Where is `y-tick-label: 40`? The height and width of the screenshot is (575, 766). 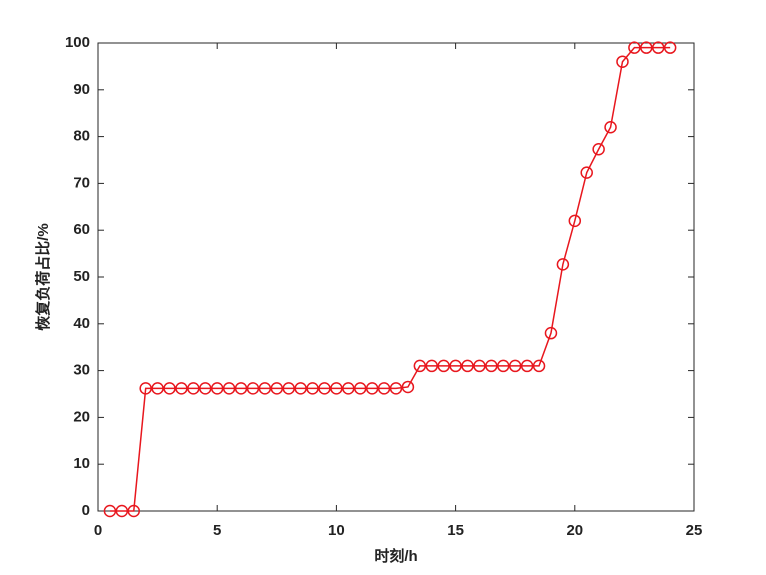 y-tick-label: 40 is located at coordinates (81, 323).